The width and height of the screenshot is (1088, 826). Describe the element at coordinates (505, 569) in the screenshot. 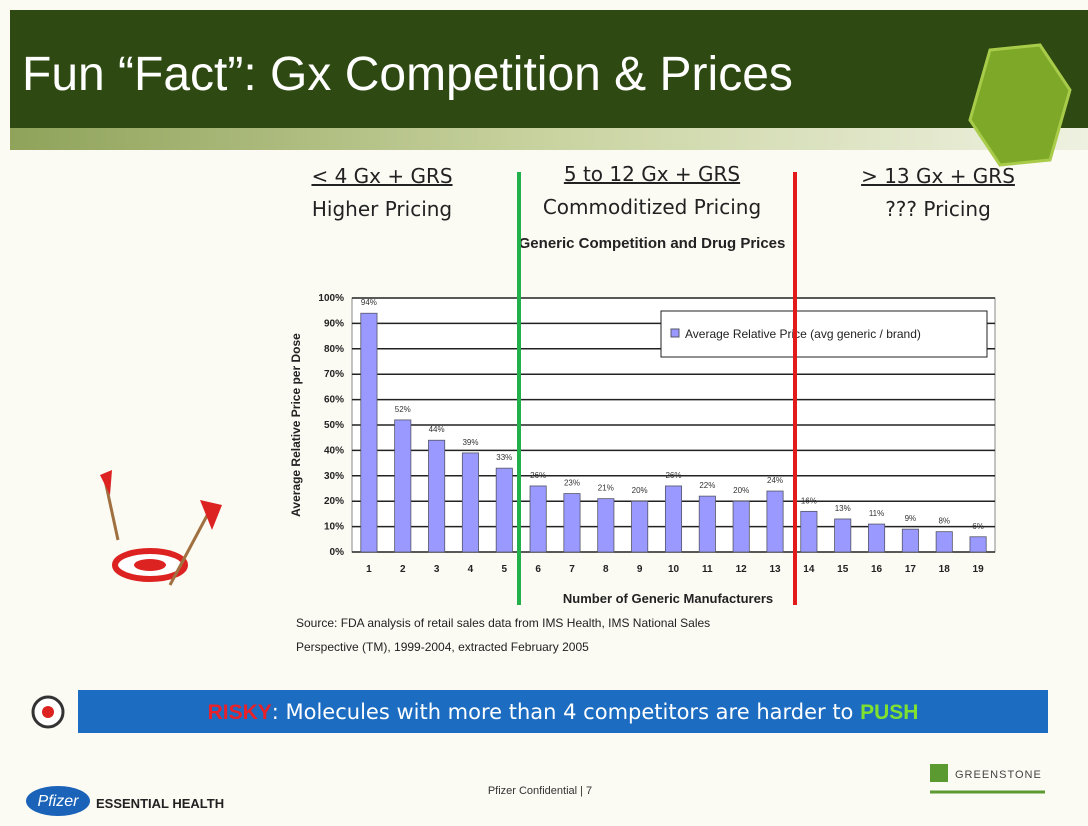

I see `x-tick-label: 5` at that location.